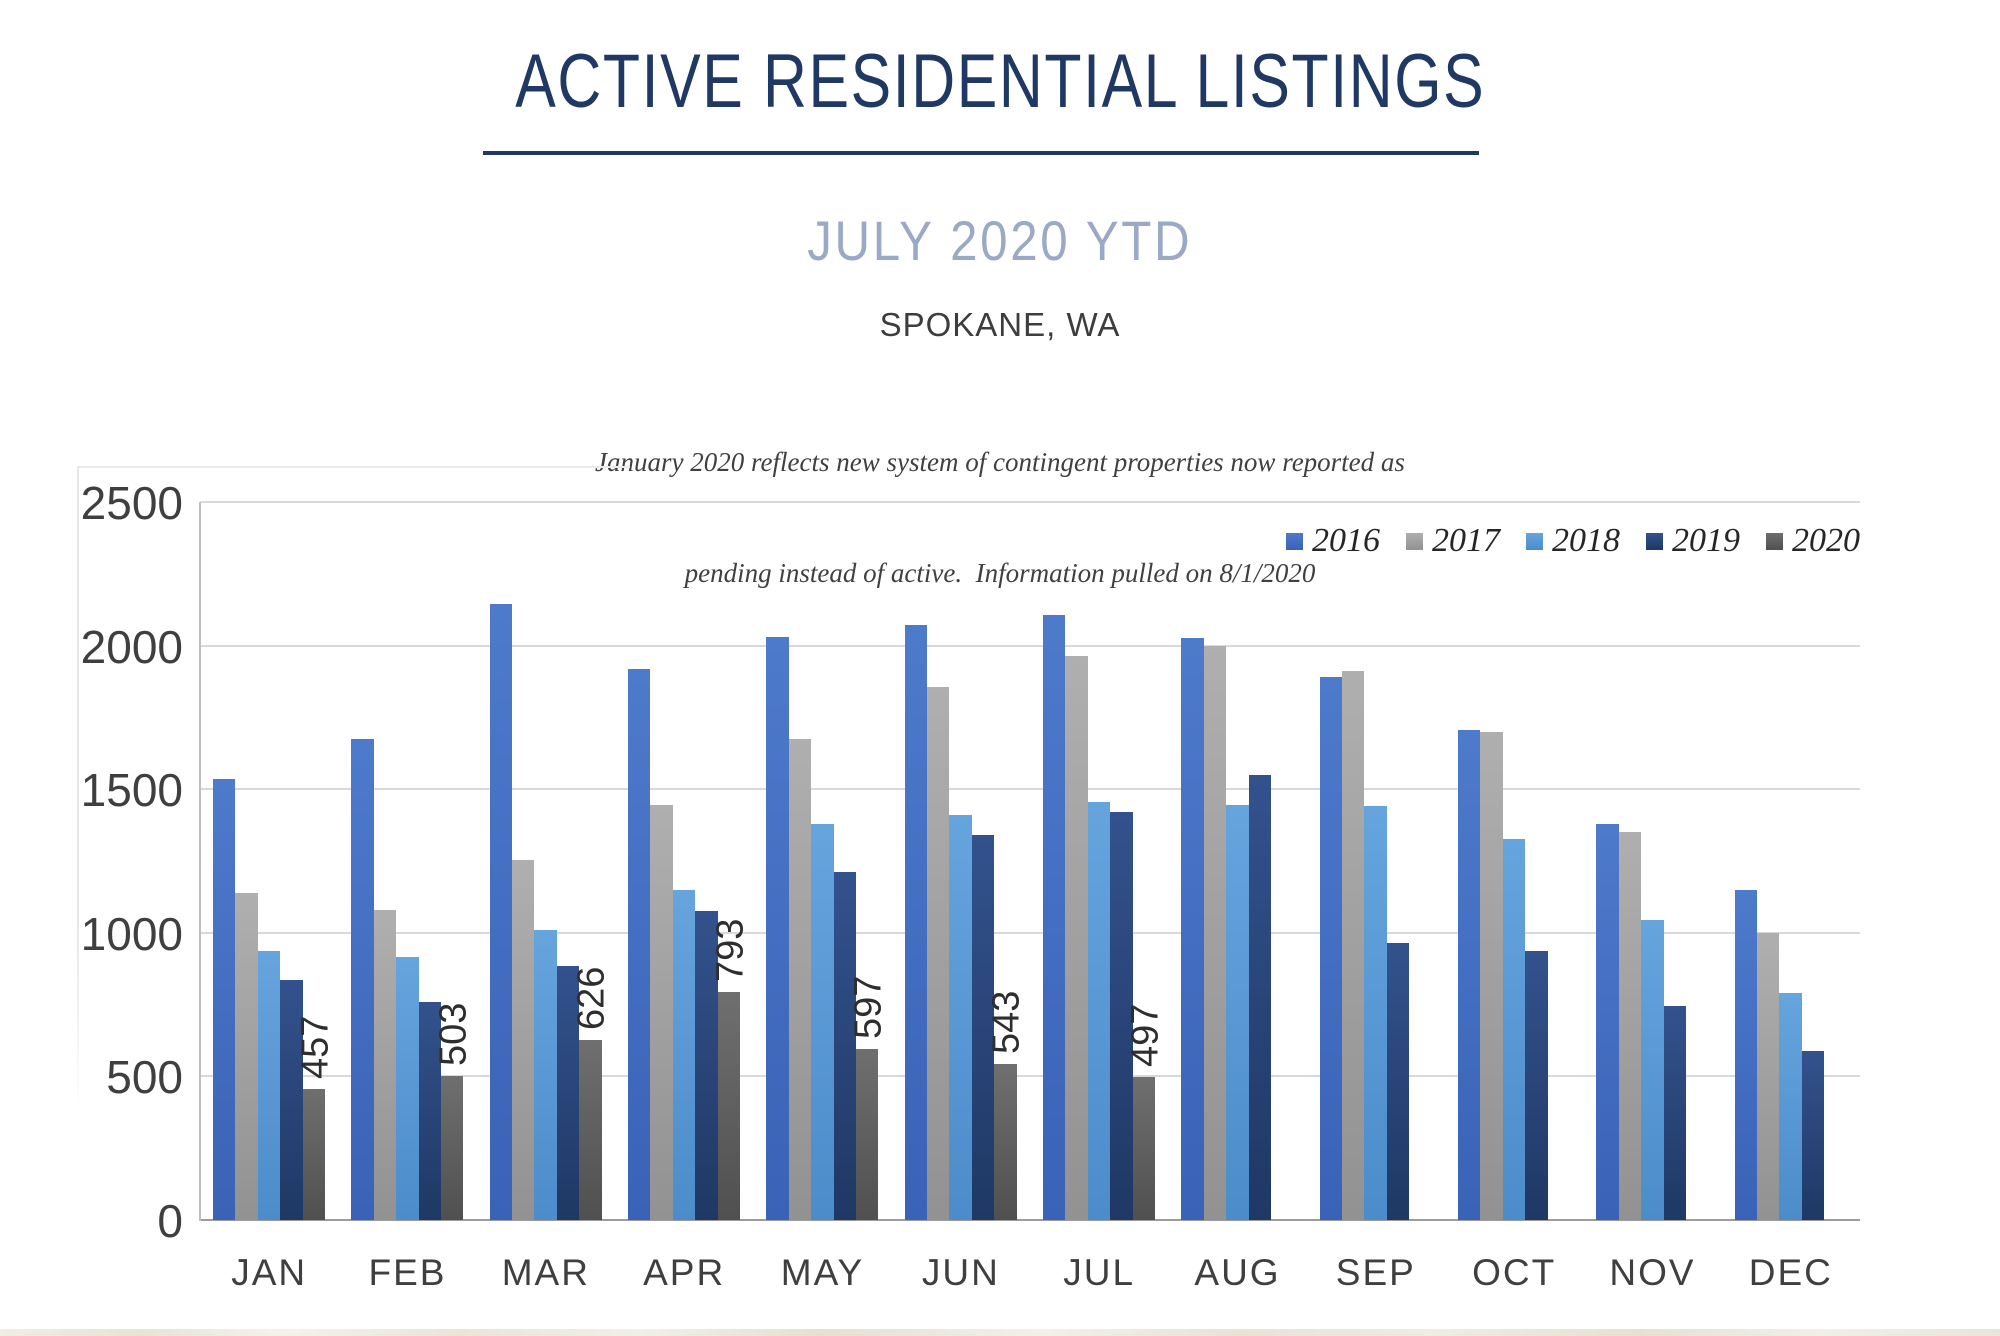 This screenshot has width=2000, height=1336. What do you see at coordinates (1491, 975) in the screenshot?
I see `bar-2017-oct` at bounding box center [1491, 975].